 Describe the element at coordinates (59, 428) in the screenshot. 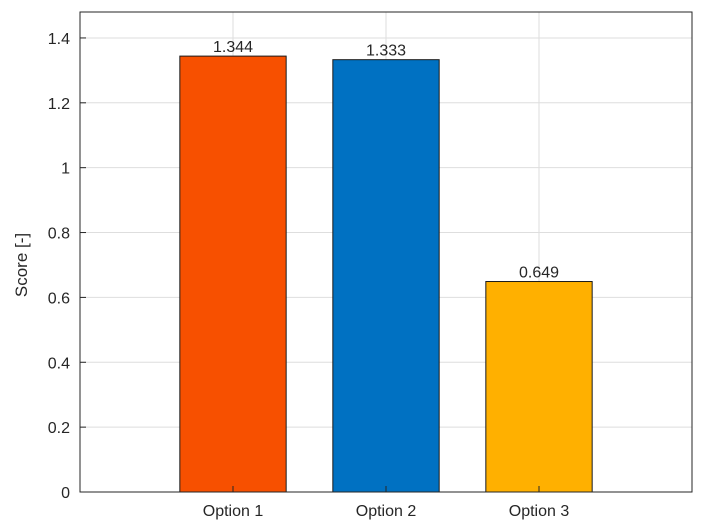

I see `y-tick-label: 0.2` at that location.